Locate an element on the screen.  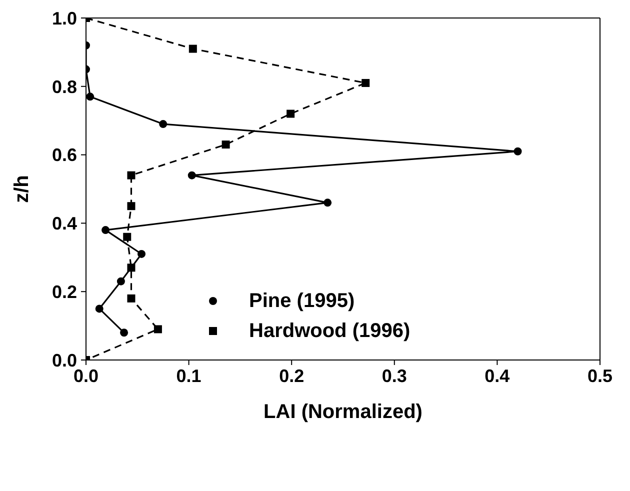
y-tick-label: 0.6 is located at coordinates (64, 155).